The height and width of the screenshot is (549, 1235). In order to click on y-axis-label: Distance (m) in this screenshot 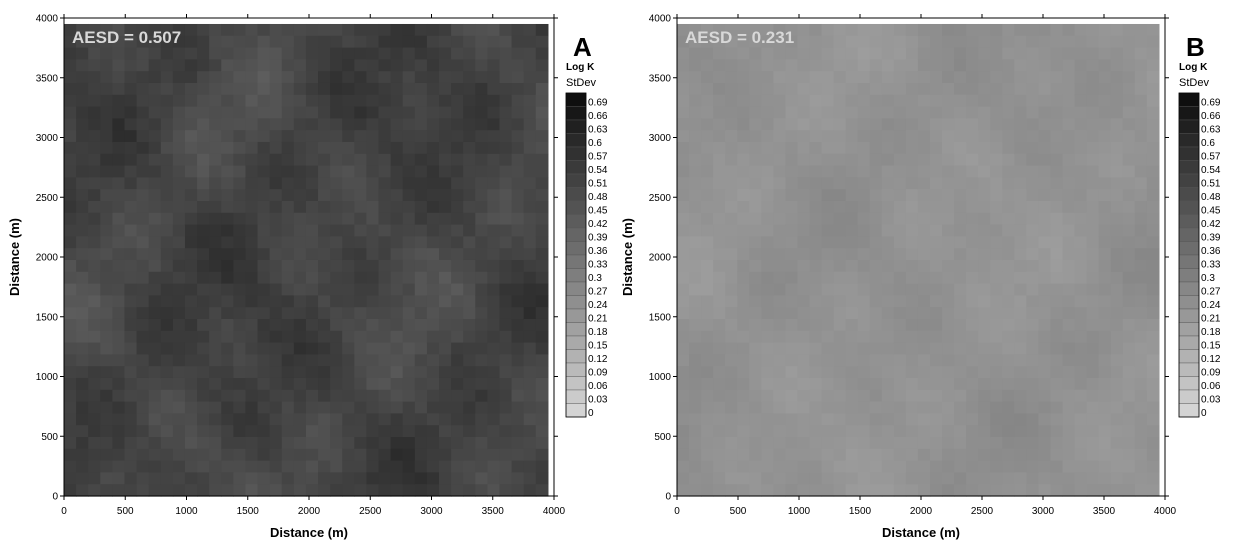, I will do `click(14, 257)`.